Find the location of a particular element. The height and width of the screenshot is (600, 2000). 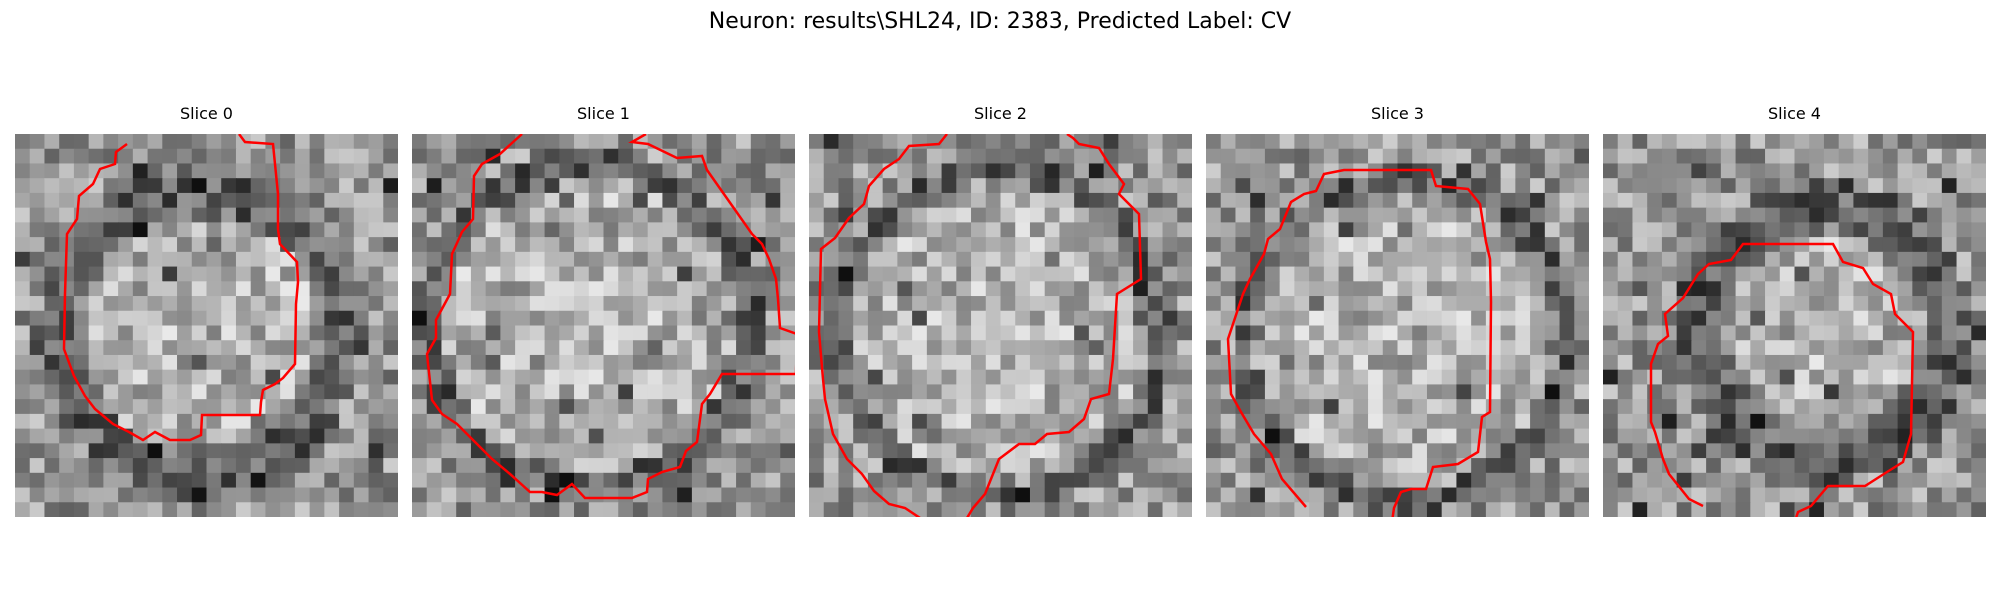

slice-panel-0: Slice 0 is located at coordinates (206, 310).